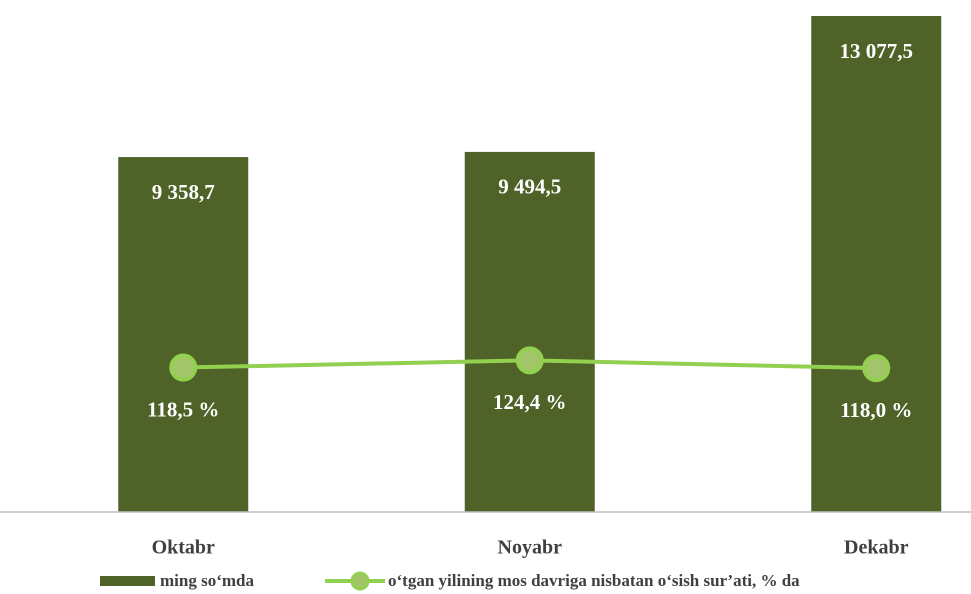 The width and height of the screenshot is (971, 594). Describe the element at coordinates (183, 548) in the screenshot. I see `x-tick-label: Oktabr` at that location.